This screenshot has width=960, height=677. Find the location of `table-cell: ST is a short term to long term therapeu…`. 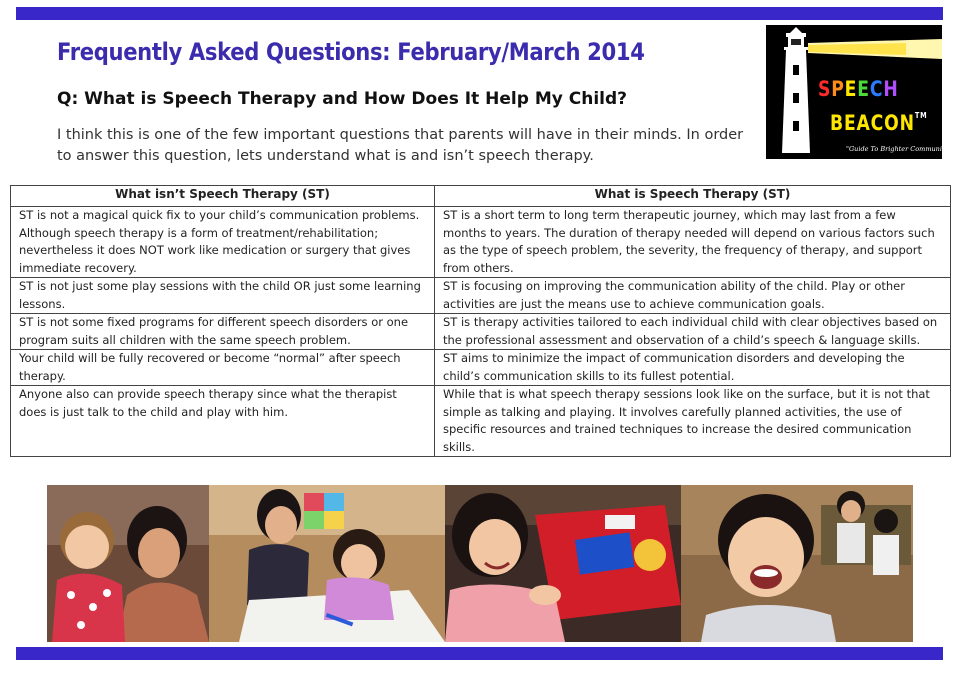

table-cell: ST is a short term to long term therapeu… is located at coordinates (692, 242).